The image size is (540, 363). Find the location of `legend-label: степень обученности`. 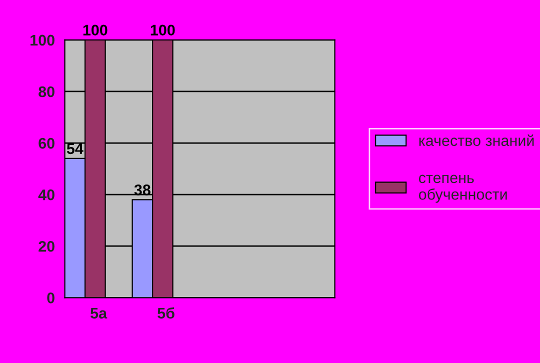

legend-label: степень обученности is located at coordinates (462, 188).